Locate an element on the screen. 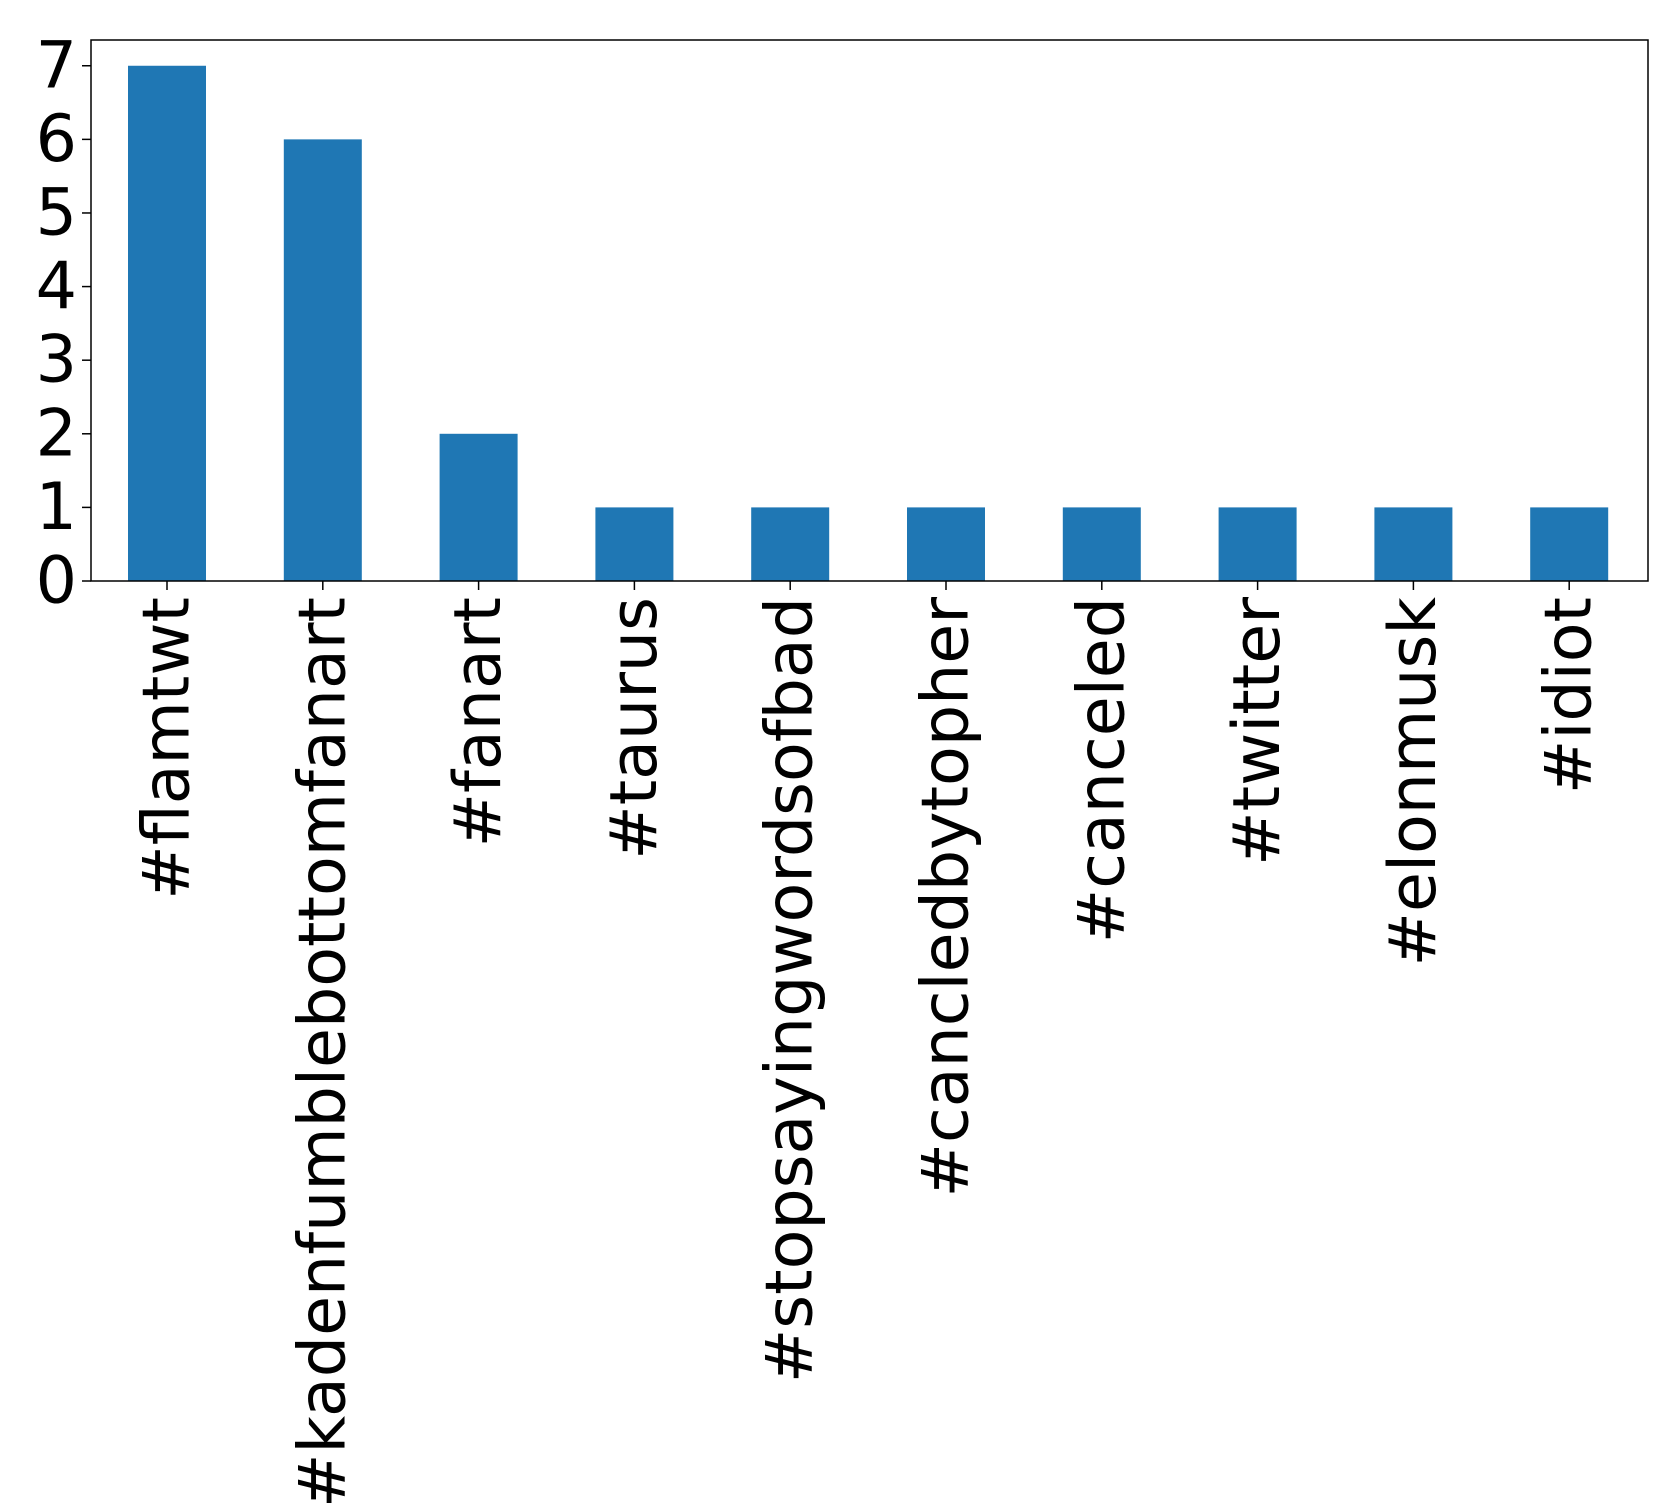 Image resolution: width=1679 pixels, height=1503 pixels. y-tick-label: 2 is located at coordinates (56, 433).